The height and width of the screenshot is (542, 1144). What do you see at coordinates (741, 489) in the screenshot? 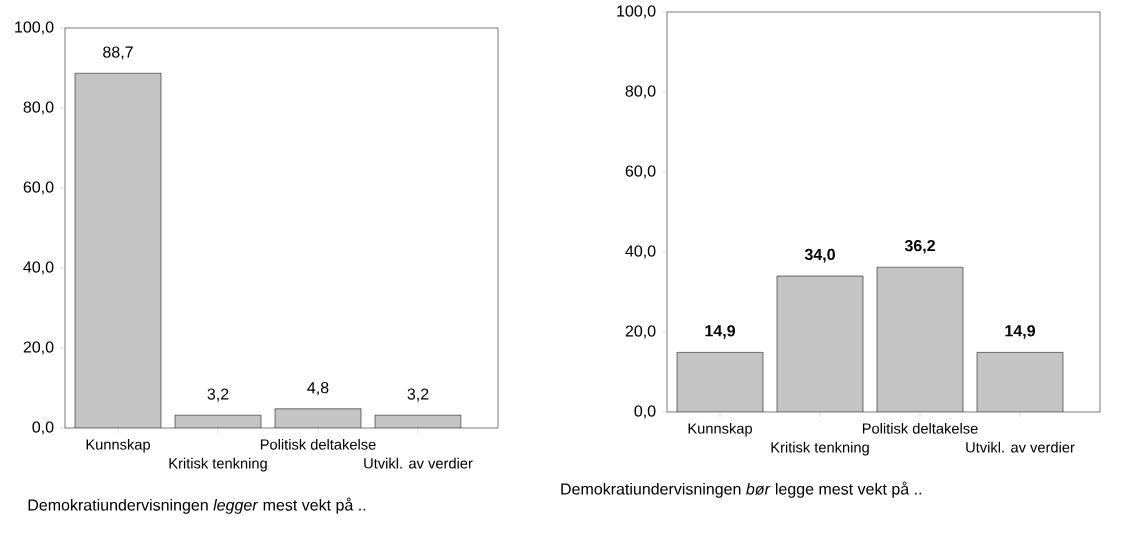
I see `x-axis-title: Demokratiundervisningen bør legge mest vekt på ..` at bounding box center [741, 489].